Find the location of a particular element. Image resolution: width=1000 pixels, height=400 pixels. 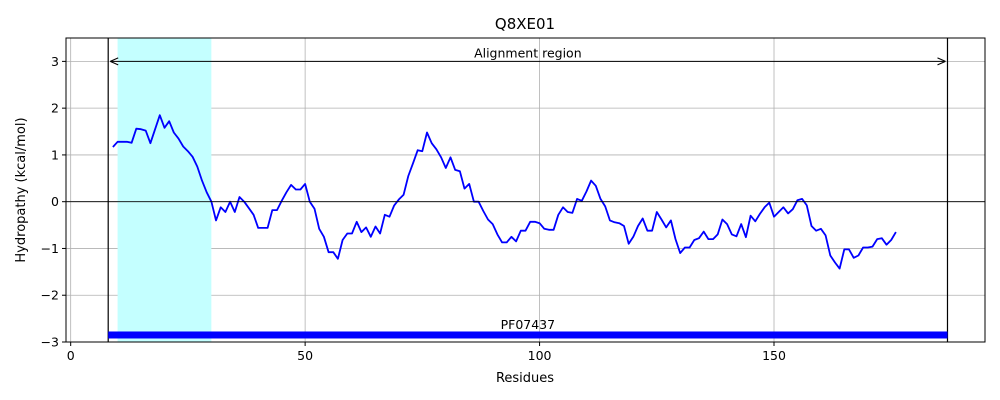

y-tick-label: −1 is located at coordinates (50, 248).